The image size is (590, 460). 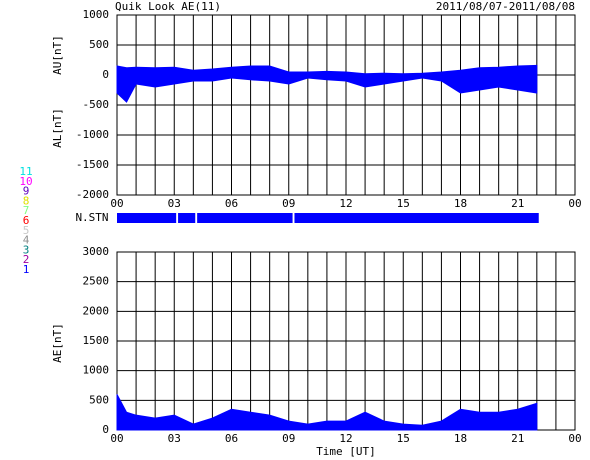 What do you see at coordinates (96, 251) in the screenshot?
I see `y-tick-label: 3000` at bounding box center [96, 251].